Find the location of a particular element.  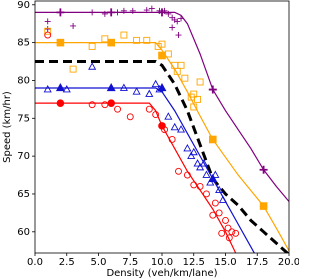

y-tick-label: 90 is located at coordinates (23, 5).